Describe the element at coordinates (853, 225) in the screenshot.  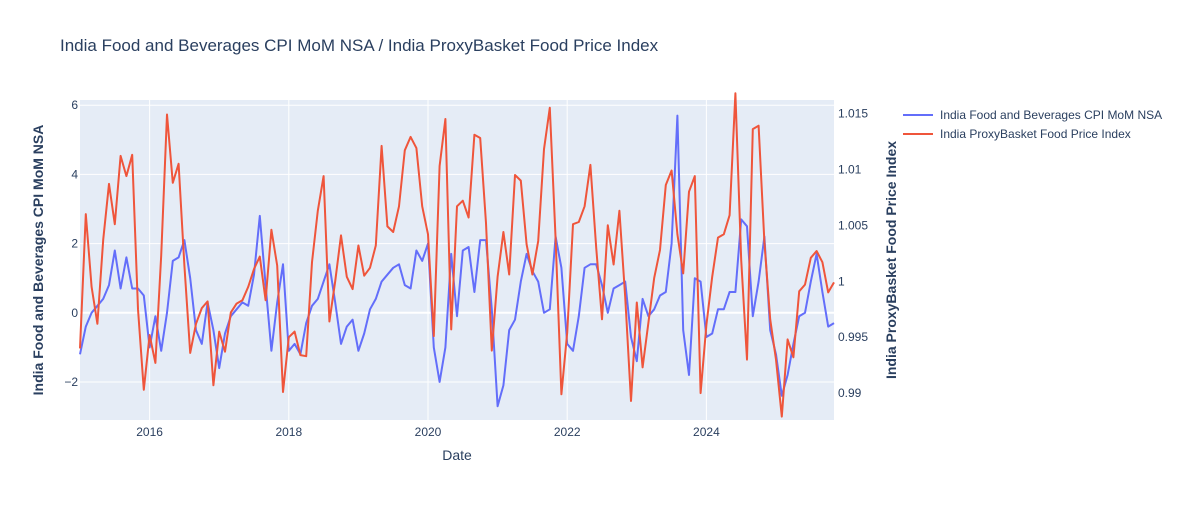
I see `y-right-tick-label: 1.005` at that location.